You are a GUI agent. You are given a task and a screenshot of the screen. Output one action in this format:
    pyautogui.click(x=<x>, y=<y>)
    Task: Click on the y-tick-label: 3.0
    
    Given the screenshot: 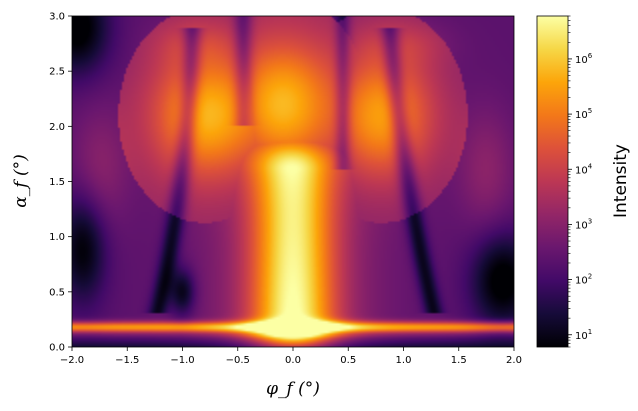 What is the action you would take?
    pyautogui.click(x=57, y=17)
    